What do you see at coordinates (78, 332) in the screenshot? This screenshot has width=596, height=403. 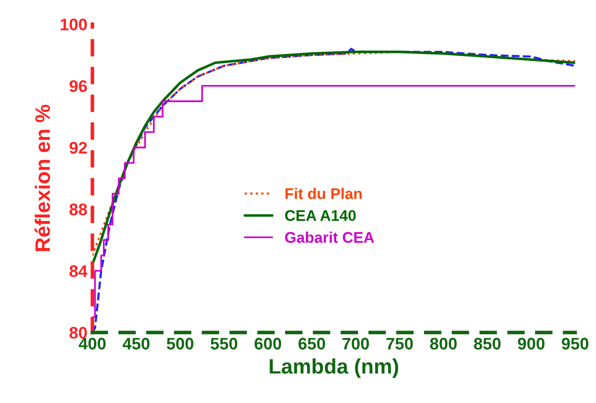 I see `y-tick-label: 80` at bounding box center [78, 332].